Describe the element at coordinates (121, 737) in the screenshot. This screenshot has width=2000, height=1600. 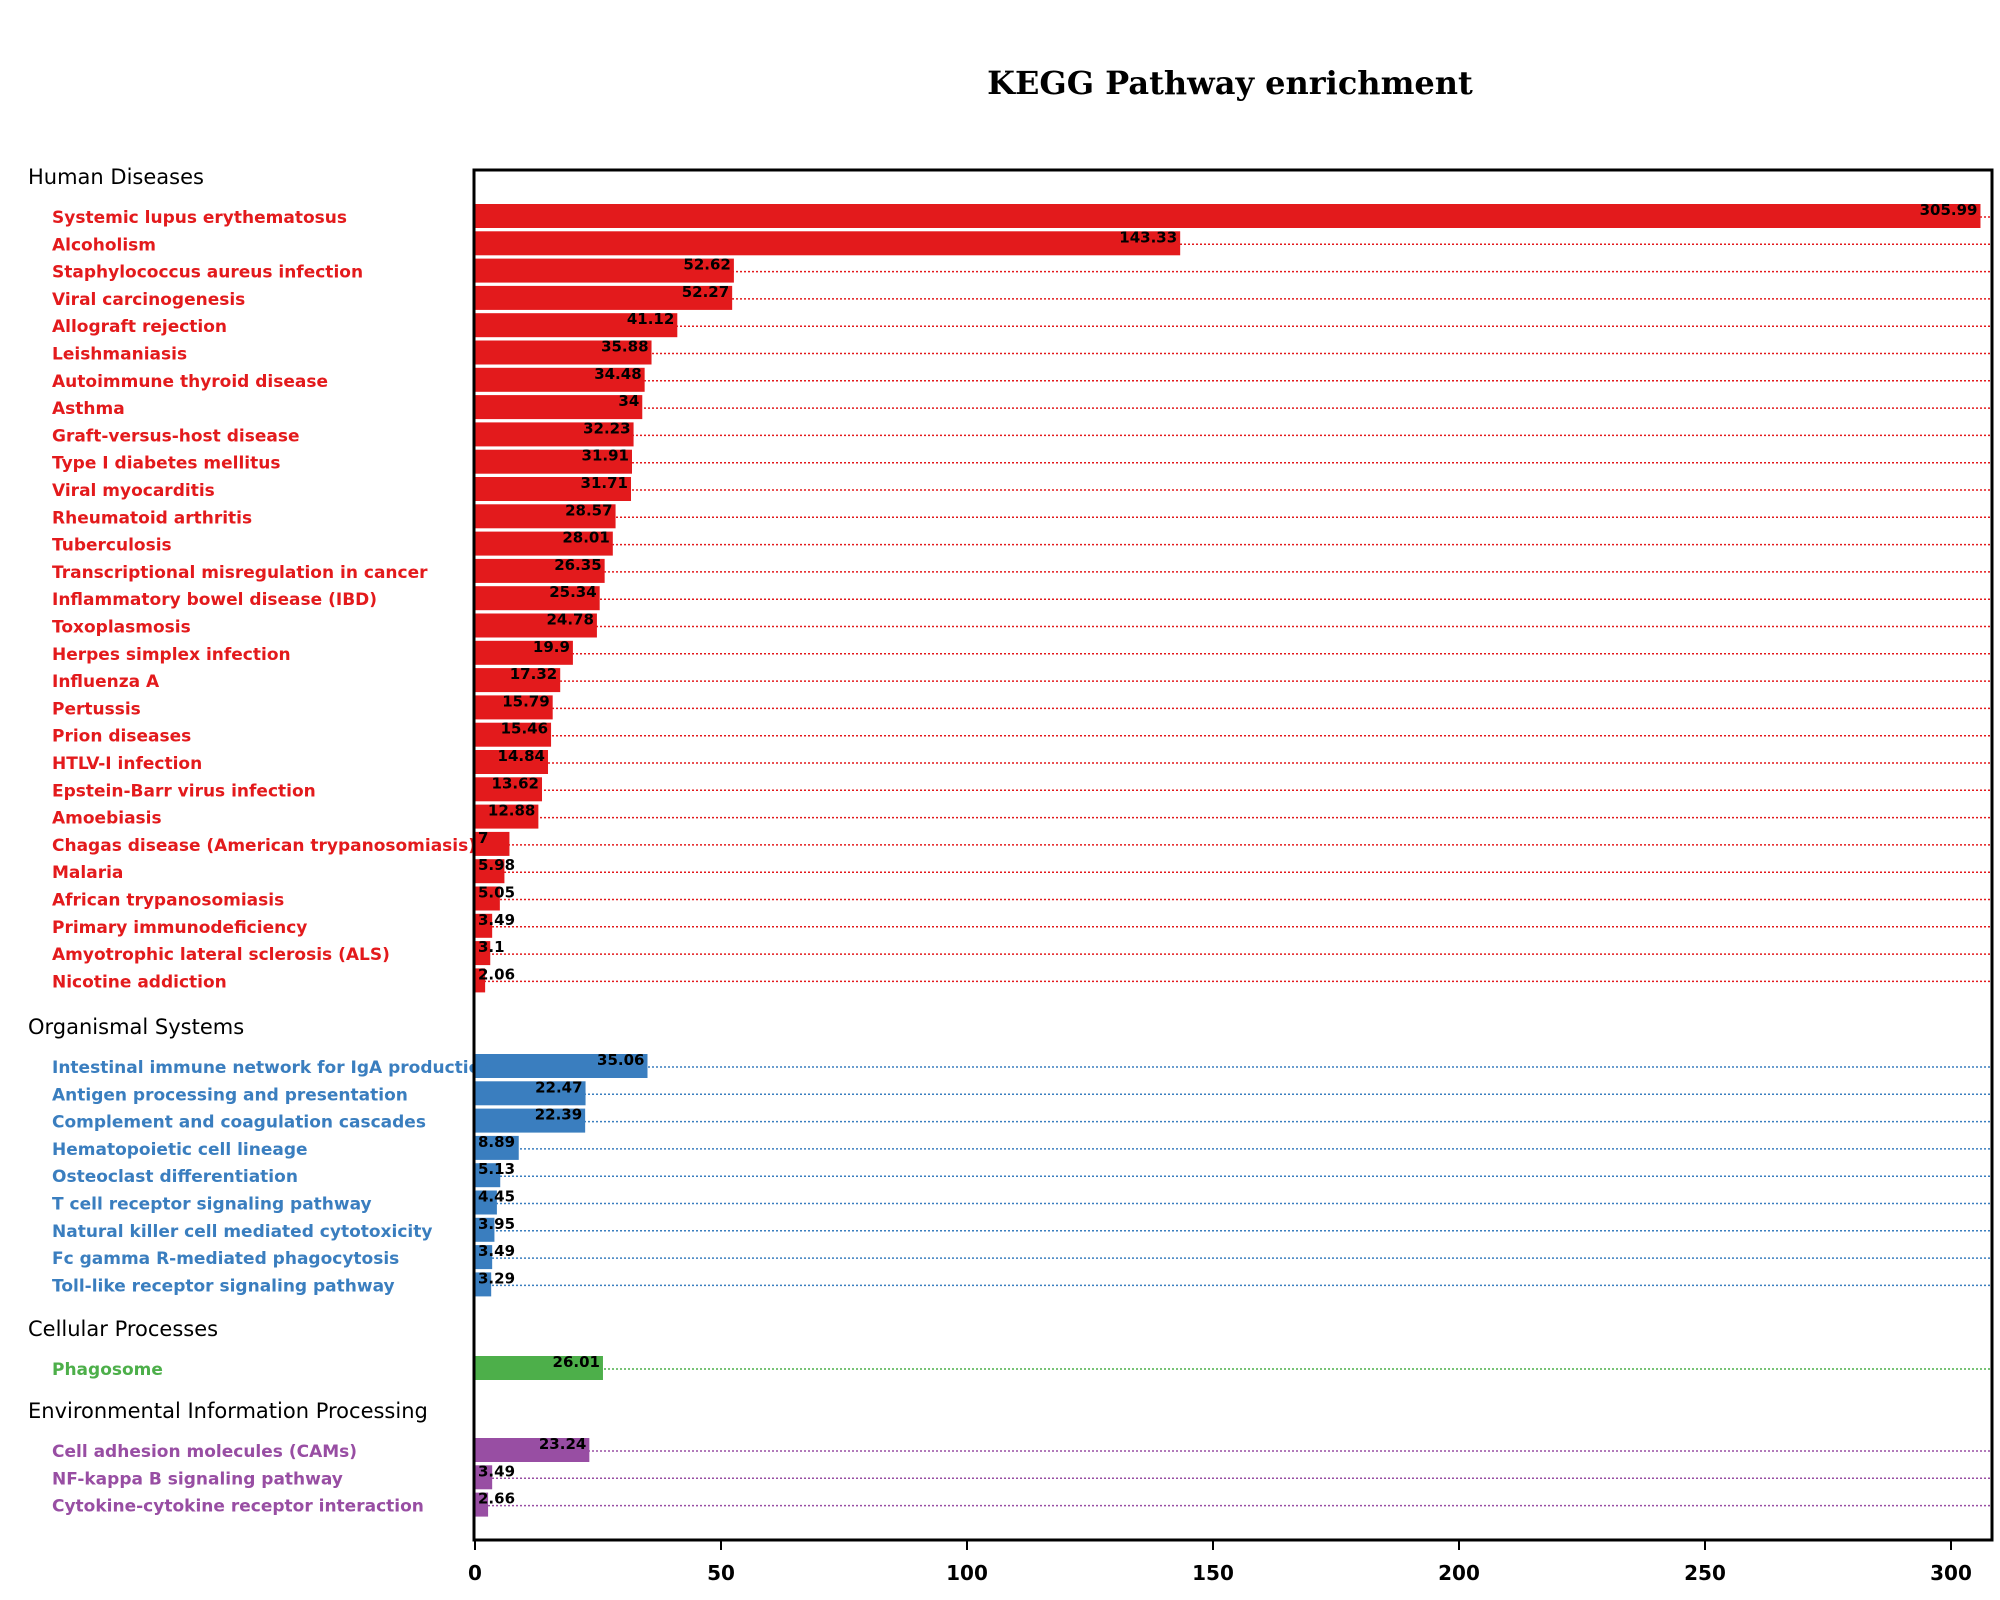
I see `category-label: Prion diseases` at that location.